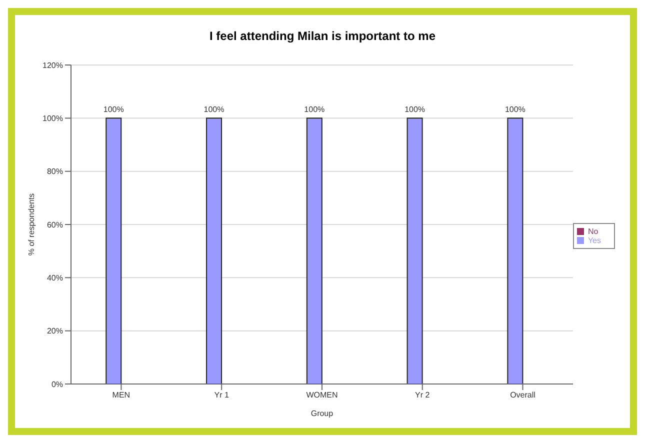 This screenshot has width=645, height=443. What do you see at coordinates (594, 240) in the screenshot?
I see `legend-label: Yes` at bounding box center [594, 240].